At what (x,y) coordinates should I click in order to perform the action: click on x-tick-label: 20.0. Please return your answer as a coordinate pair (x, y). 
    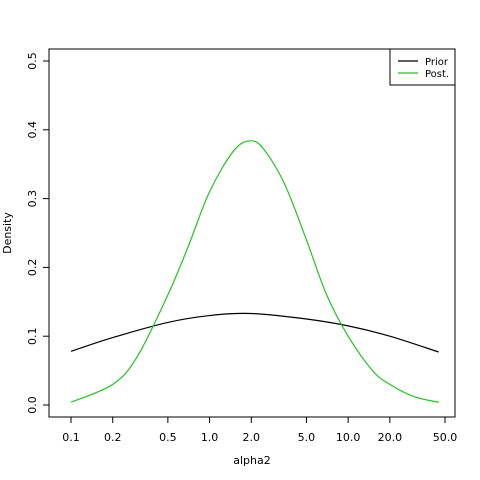
    Looking at the image, I should click on (390, 437).